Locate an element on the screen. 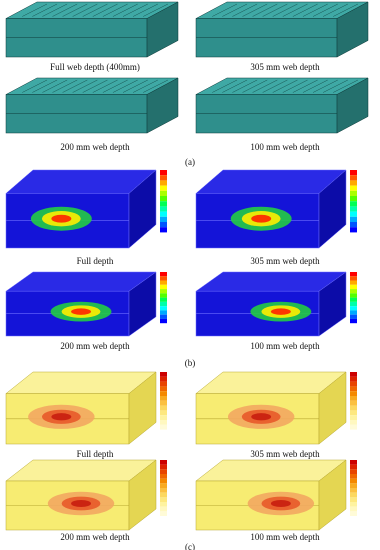 This screenshot has height=550, width=380. panel-caption: 100 mm web depth is located at coordinates (285, 346).